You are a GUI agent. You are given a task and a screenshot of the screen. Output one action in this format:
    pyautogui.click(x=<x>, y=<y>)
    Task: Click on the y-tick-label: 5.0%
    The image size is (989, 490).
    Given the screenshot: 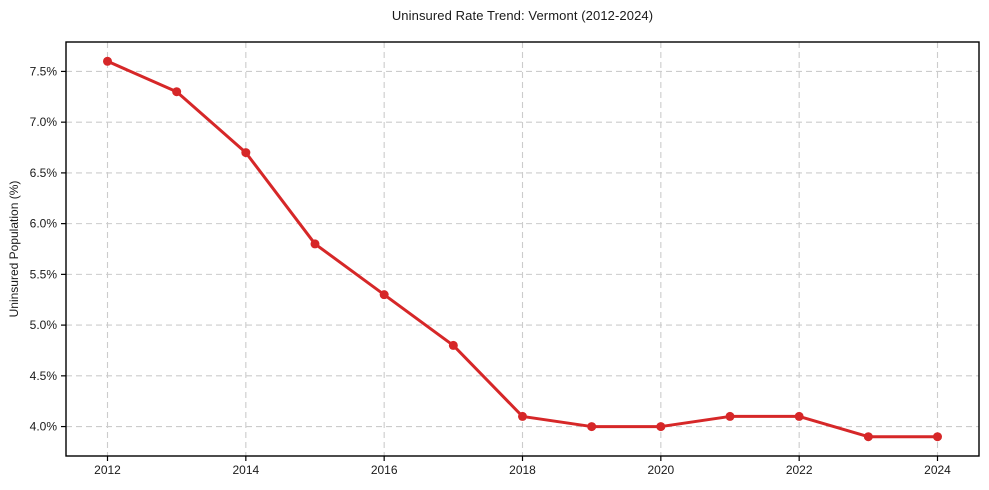 What is the action you would take?
    pyautogui.click(x=44, y=325)
    